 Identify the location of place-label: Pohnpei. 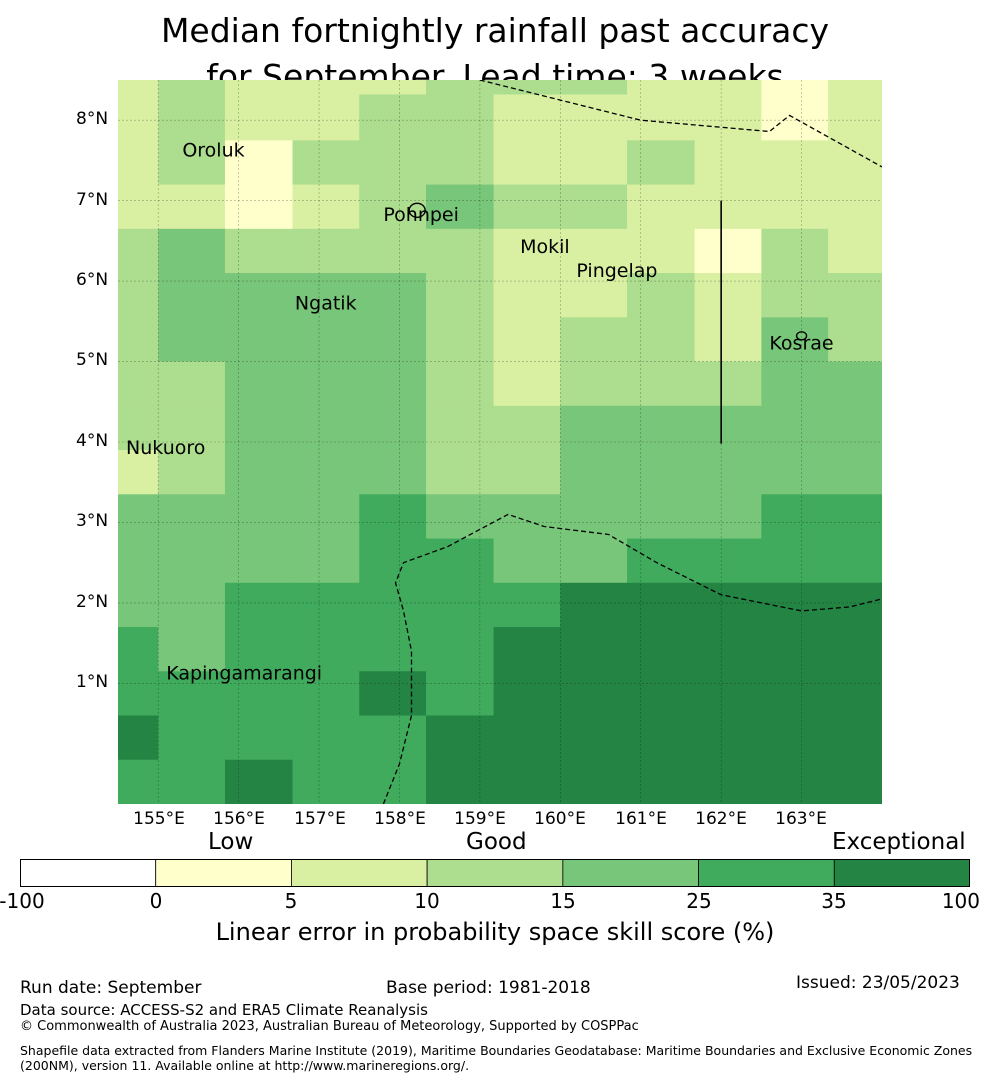
(421, 215).